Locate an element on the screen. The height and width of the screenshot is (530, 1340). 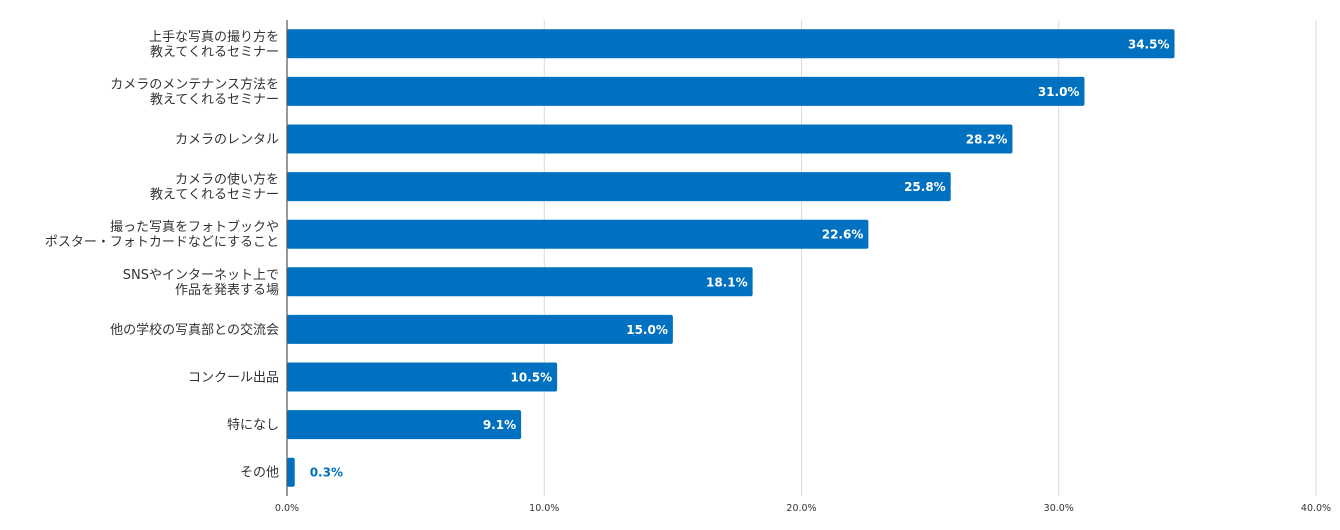
data-label: 10.5% is located at coordinates (531, 378).